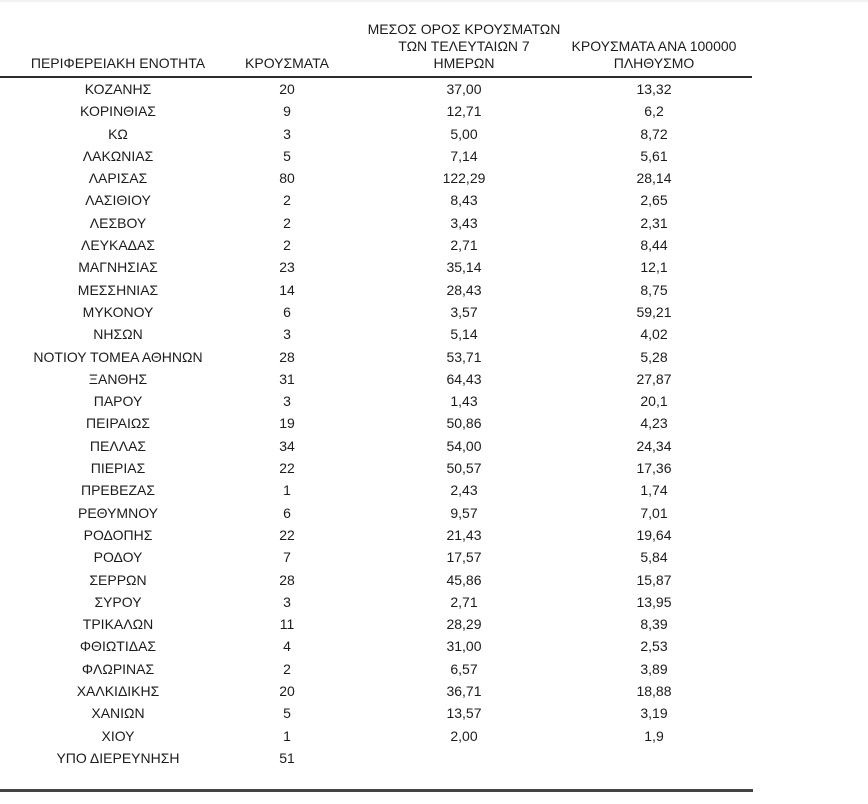  I want to click on avg-7day-cell: 35,14, so click(464, 267).